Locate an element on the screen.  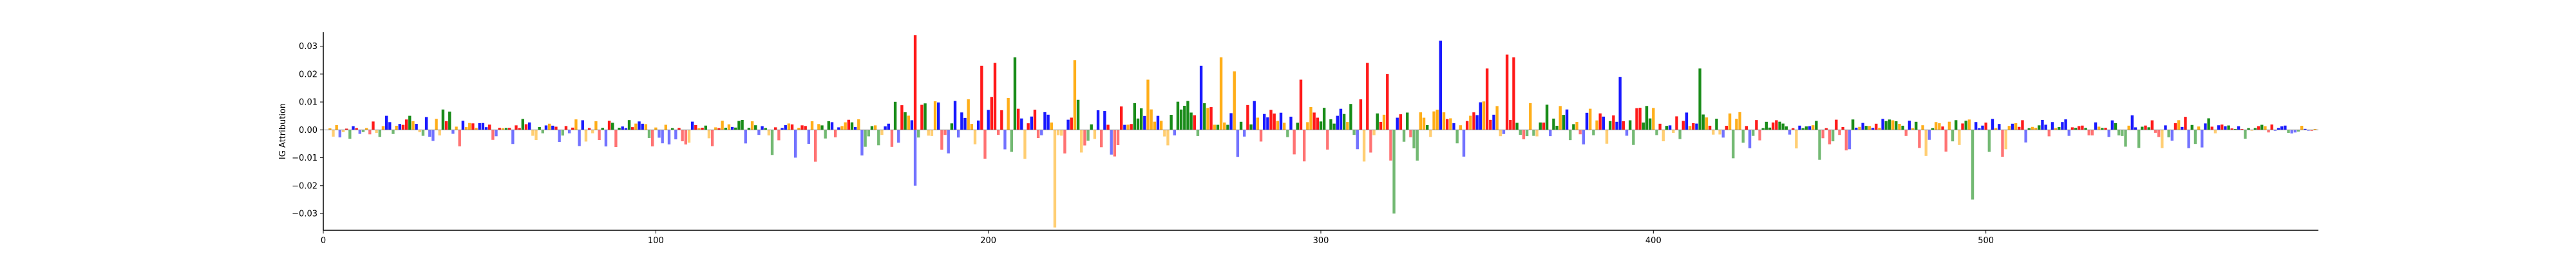
y-axis-ticks: −0.03 −0.02 −0.01 0.00 0.01 0.02 0.03 is located at coordinates (307, 130).